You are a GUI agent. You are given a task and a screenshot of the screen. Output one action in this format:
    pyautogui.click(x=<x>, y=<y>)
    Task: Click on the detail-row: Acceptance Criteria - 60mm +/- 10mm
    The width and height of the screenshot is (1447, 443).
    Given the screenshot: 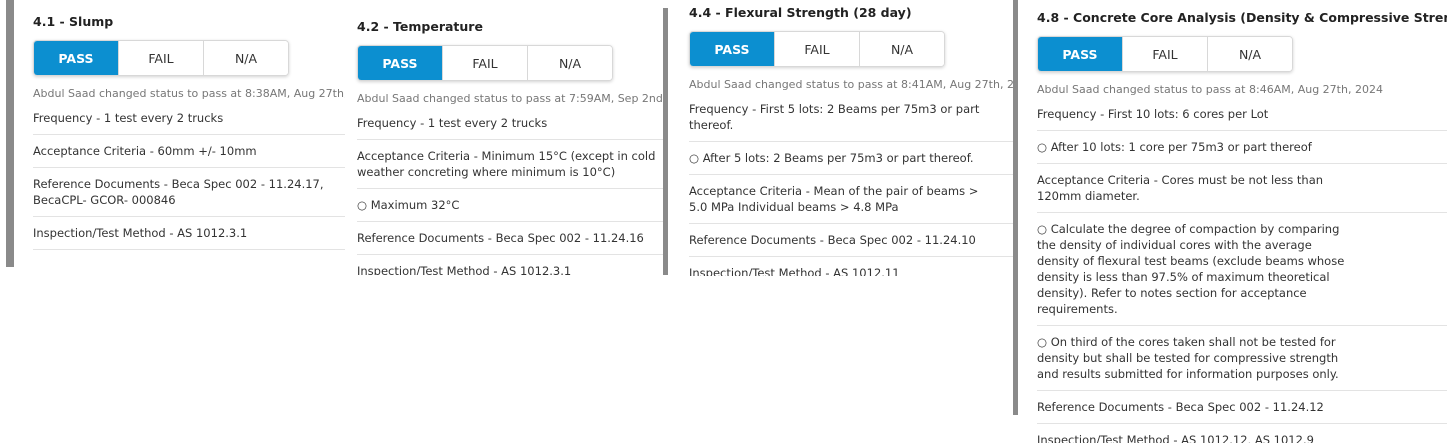 What is the action you would take?
    pyautogui.click(x=189, y=151)
    